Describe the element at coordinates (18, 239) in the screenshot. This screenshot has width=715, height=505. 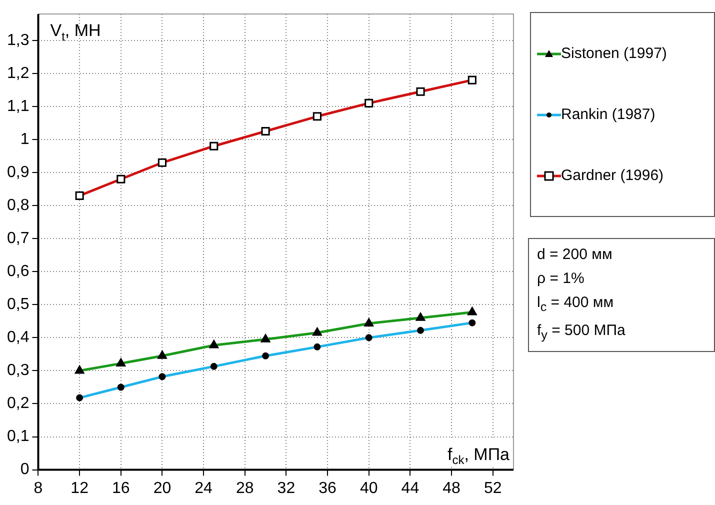
I see `y-tick-label: 0,7` at that location.